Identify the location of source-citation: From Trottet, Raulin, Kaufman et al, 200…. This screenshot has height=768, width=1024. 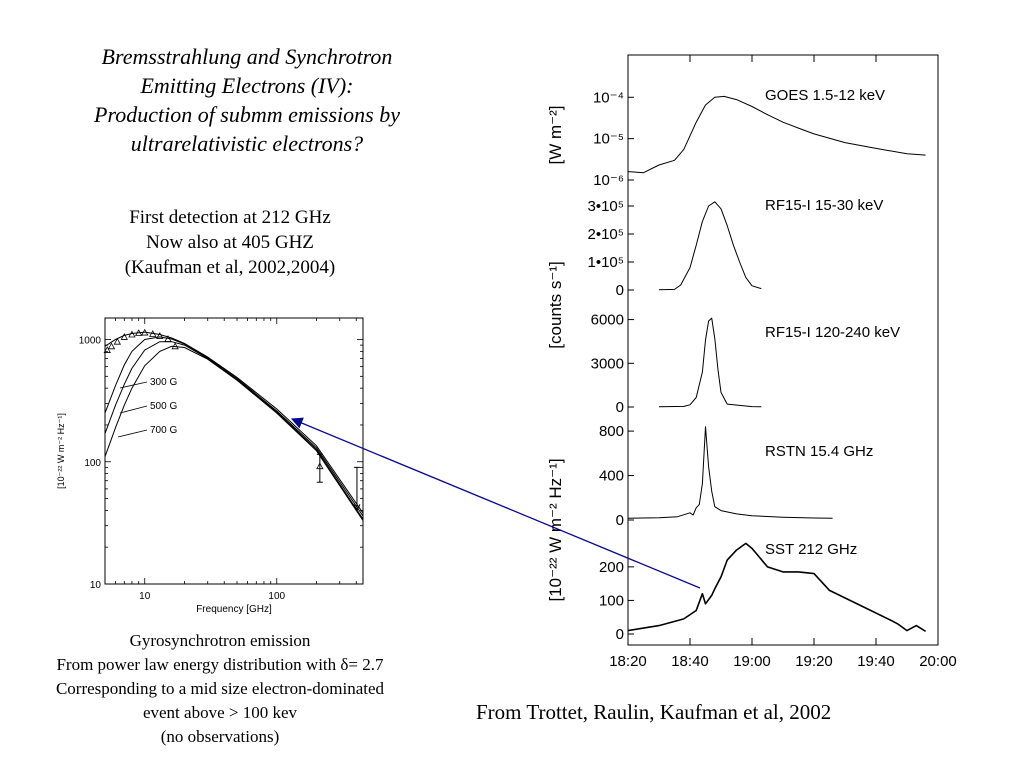
(654, 712).